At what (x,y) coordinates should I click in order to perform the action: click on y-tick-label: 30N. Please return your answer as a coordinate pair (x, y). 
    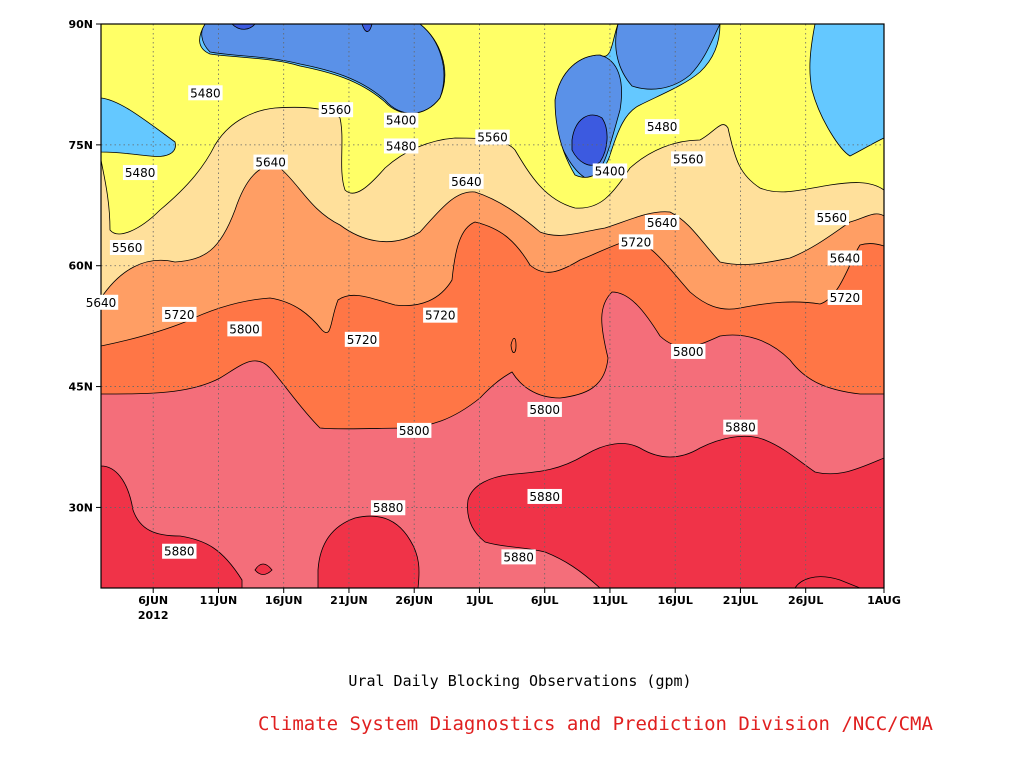
    Looking at the image, I should click on (80, 507).